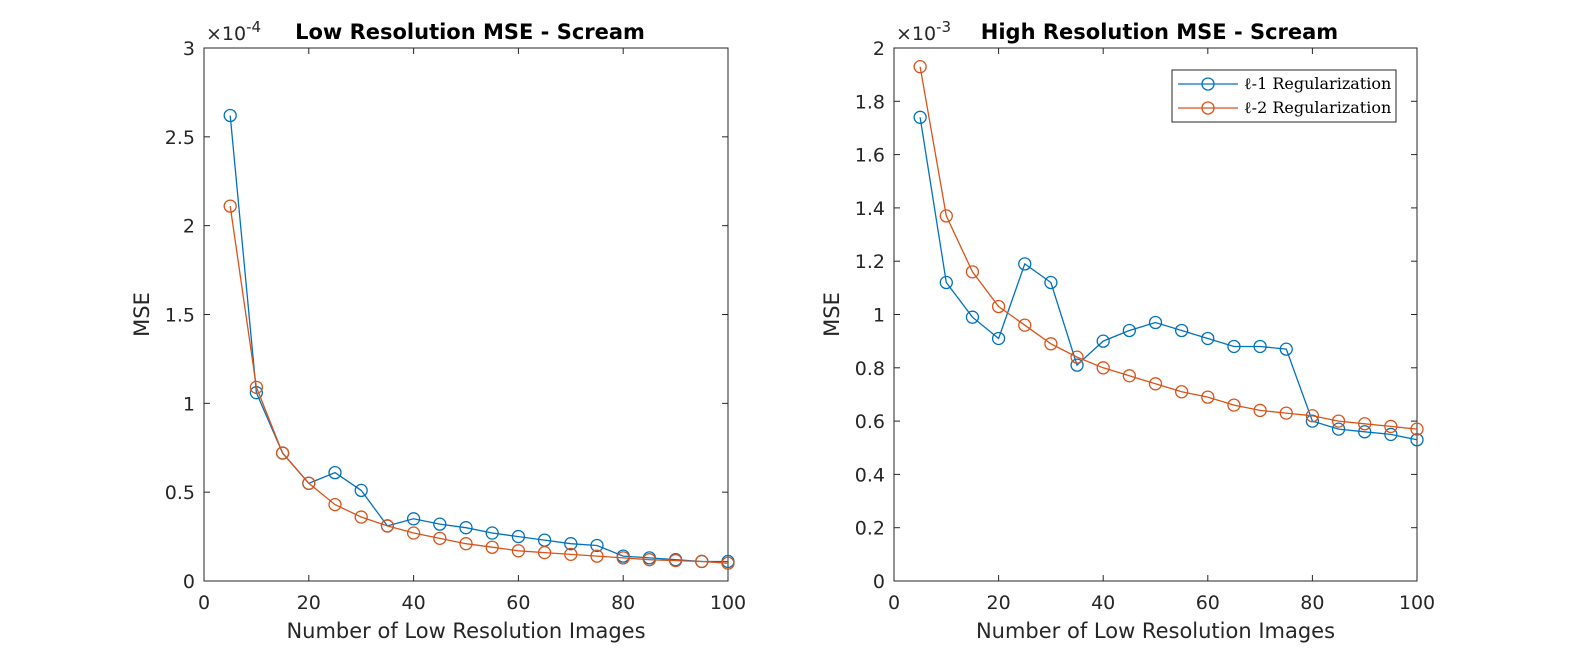 This screenshot has height=656, width=1575. What do you see at coordinates (470, 32) in the screenshot?
I see `chart-title: Low Resolution MSE - Scream` at bounding box center [470, 32].